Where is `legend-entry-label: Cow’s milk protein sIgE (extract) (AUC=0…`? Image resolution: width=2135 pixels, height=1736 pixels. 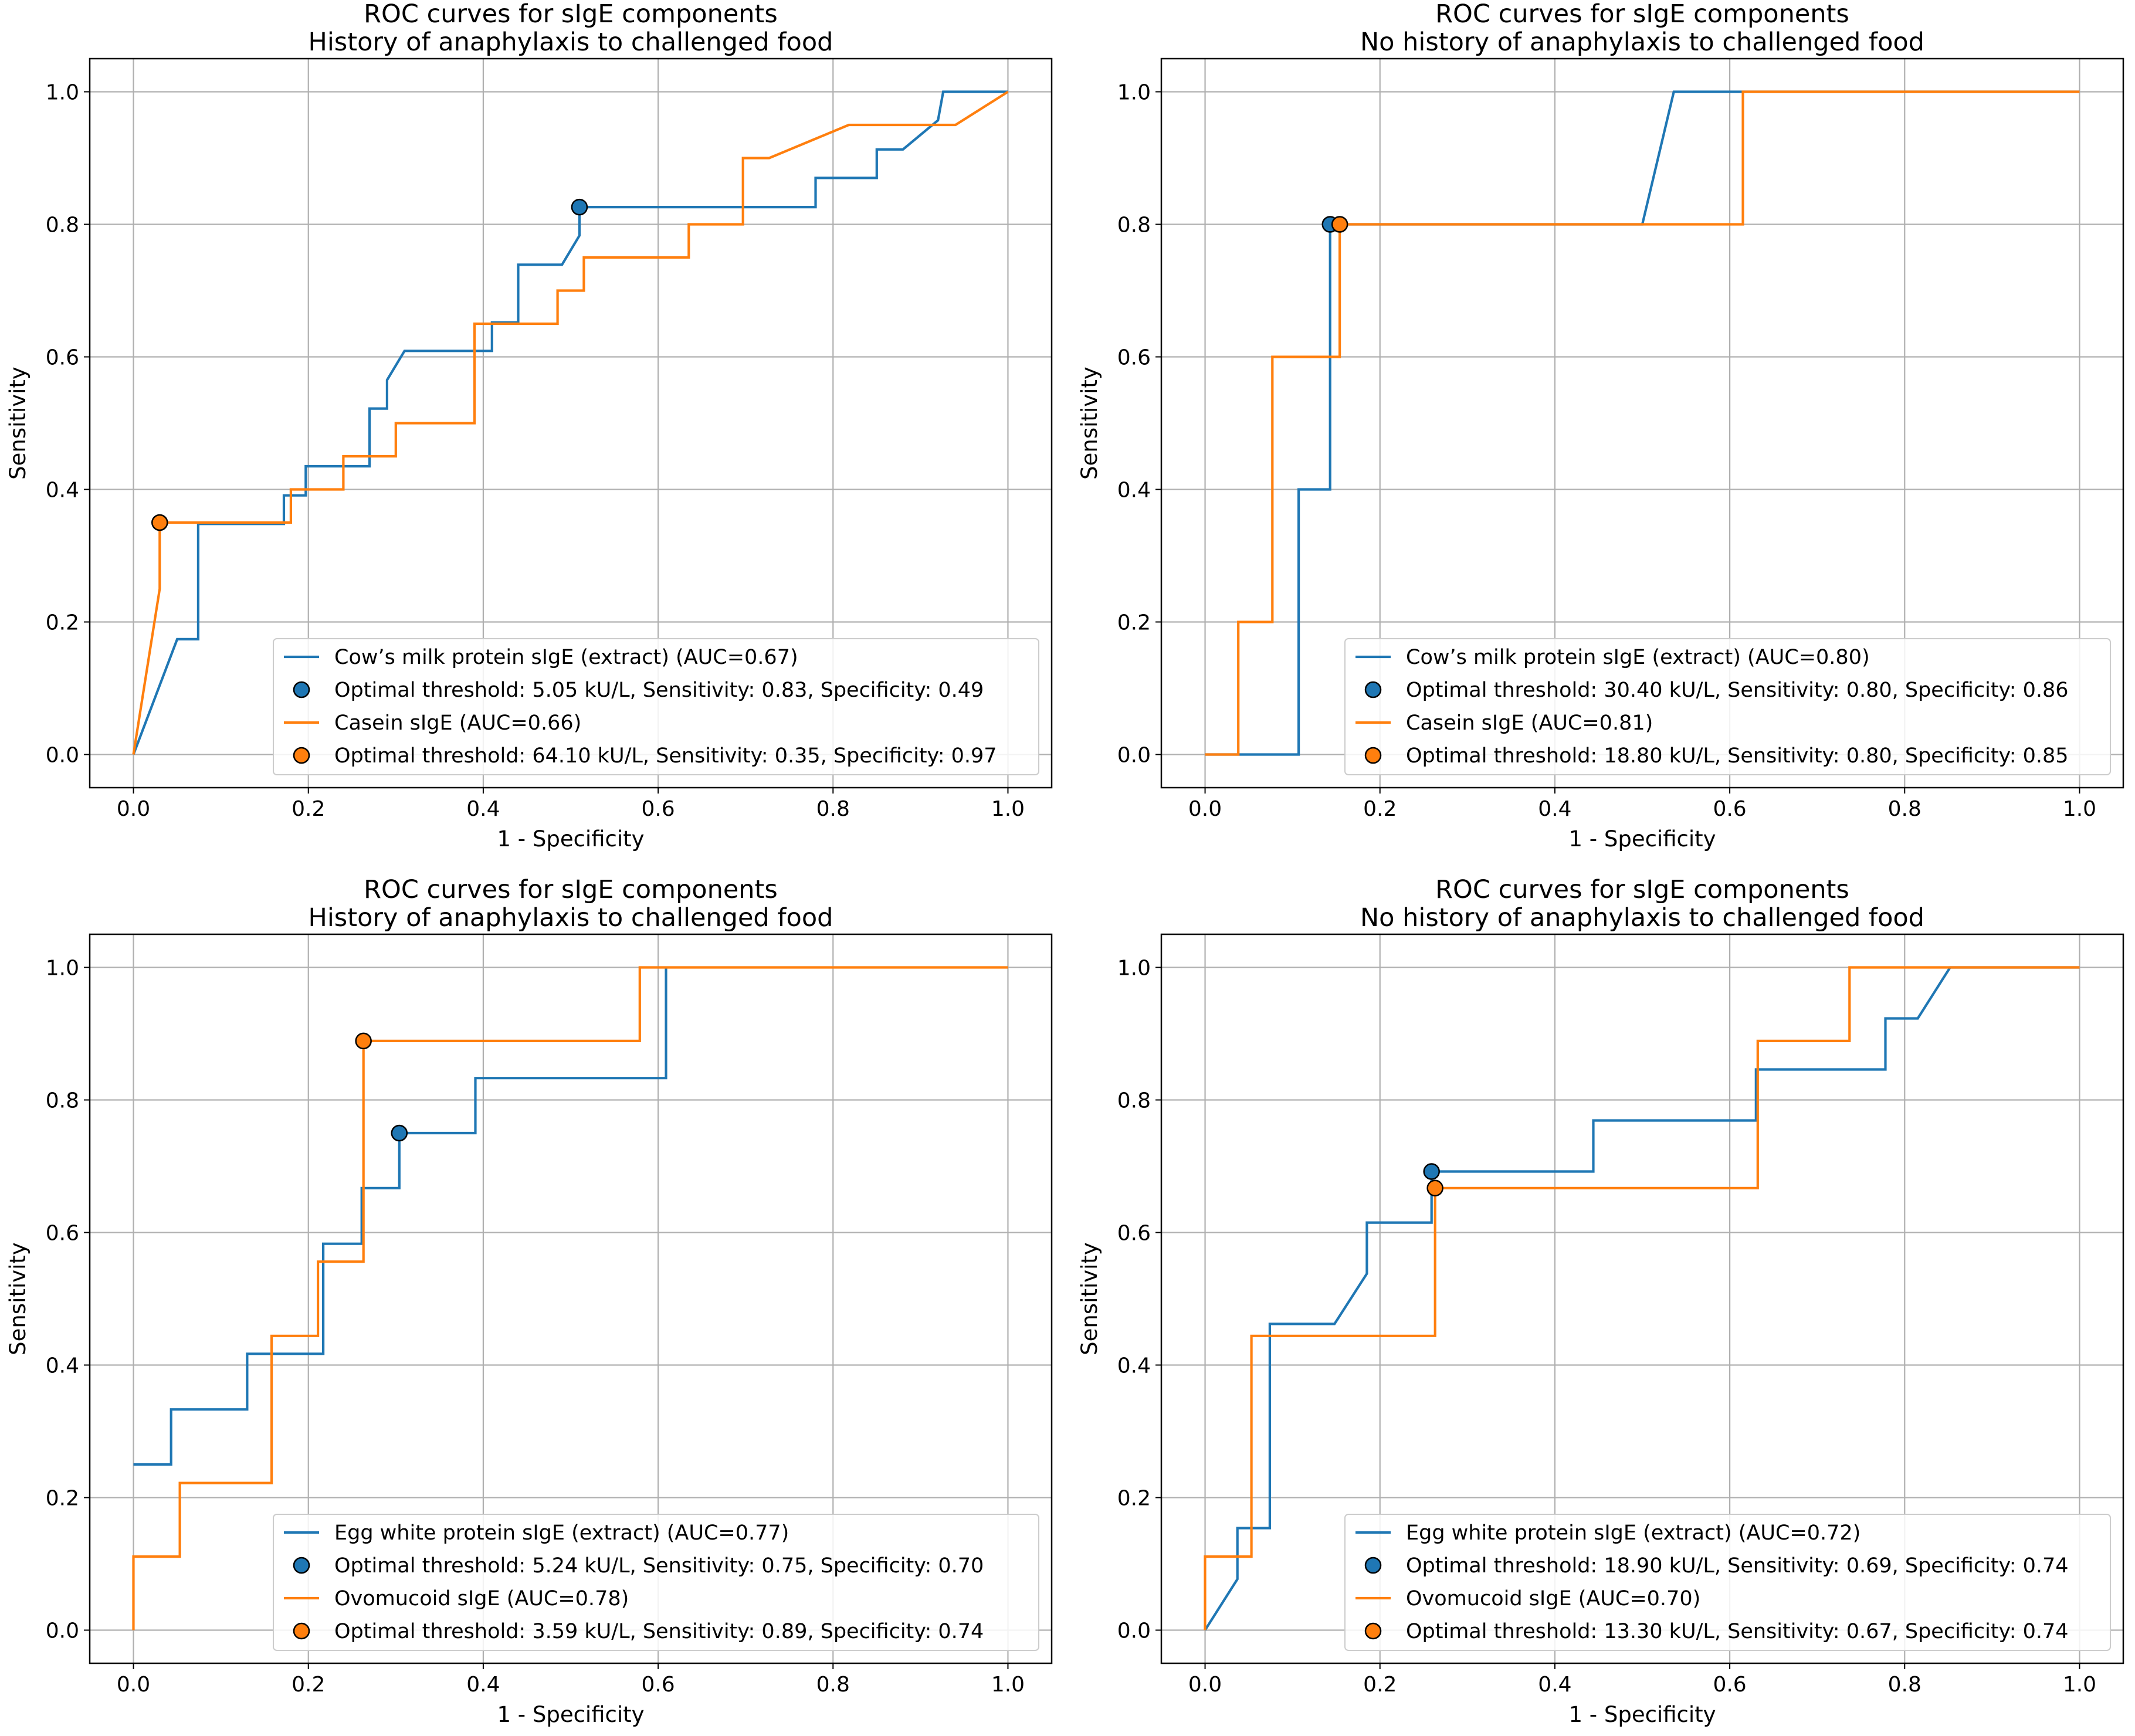
legend-entry-label: Cow’s milk protein sIgE (extract) (AUC=0… is located at coordinates (1638, 657).